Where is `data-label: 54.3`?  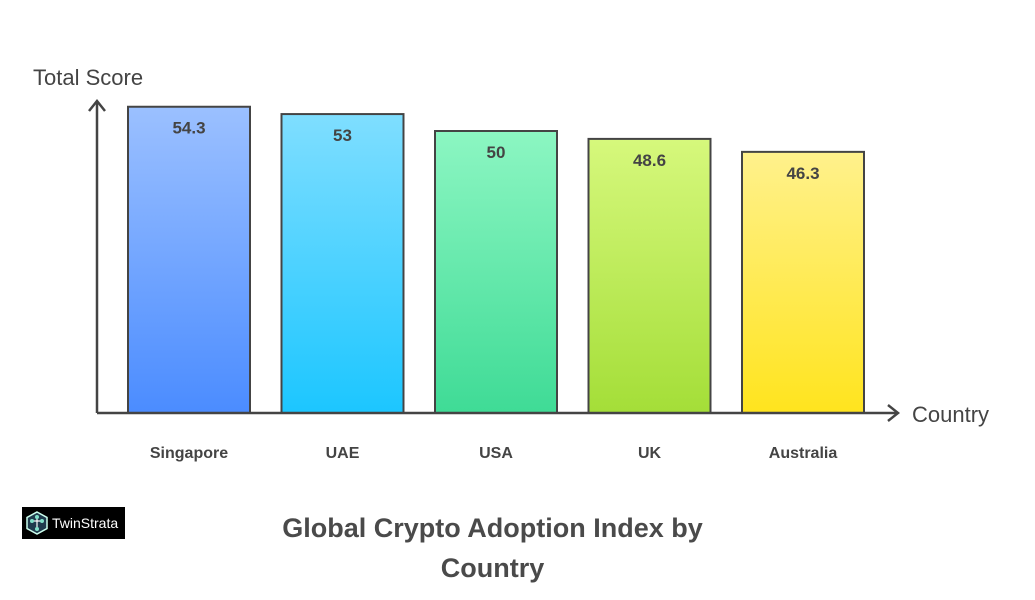
data-label: 54.3 is located at coordinates (188, 128).